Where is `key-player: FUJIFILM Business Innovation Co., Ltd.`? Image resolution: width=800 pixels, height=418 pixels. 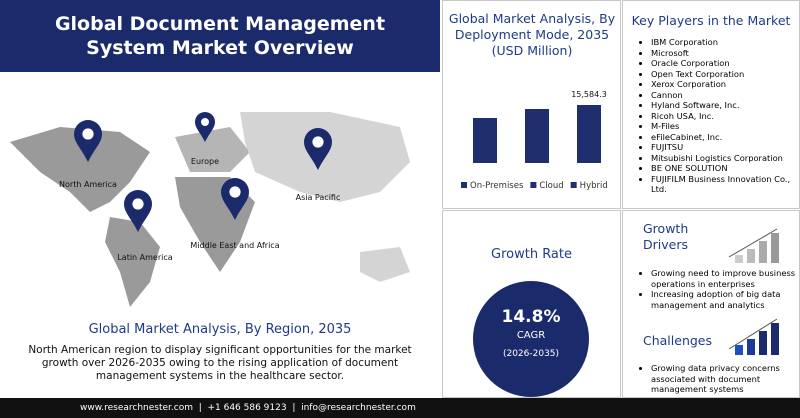
key-player: FUJIFILM Business Innovation Co., Ltd. is located at coordinates (725, 184).